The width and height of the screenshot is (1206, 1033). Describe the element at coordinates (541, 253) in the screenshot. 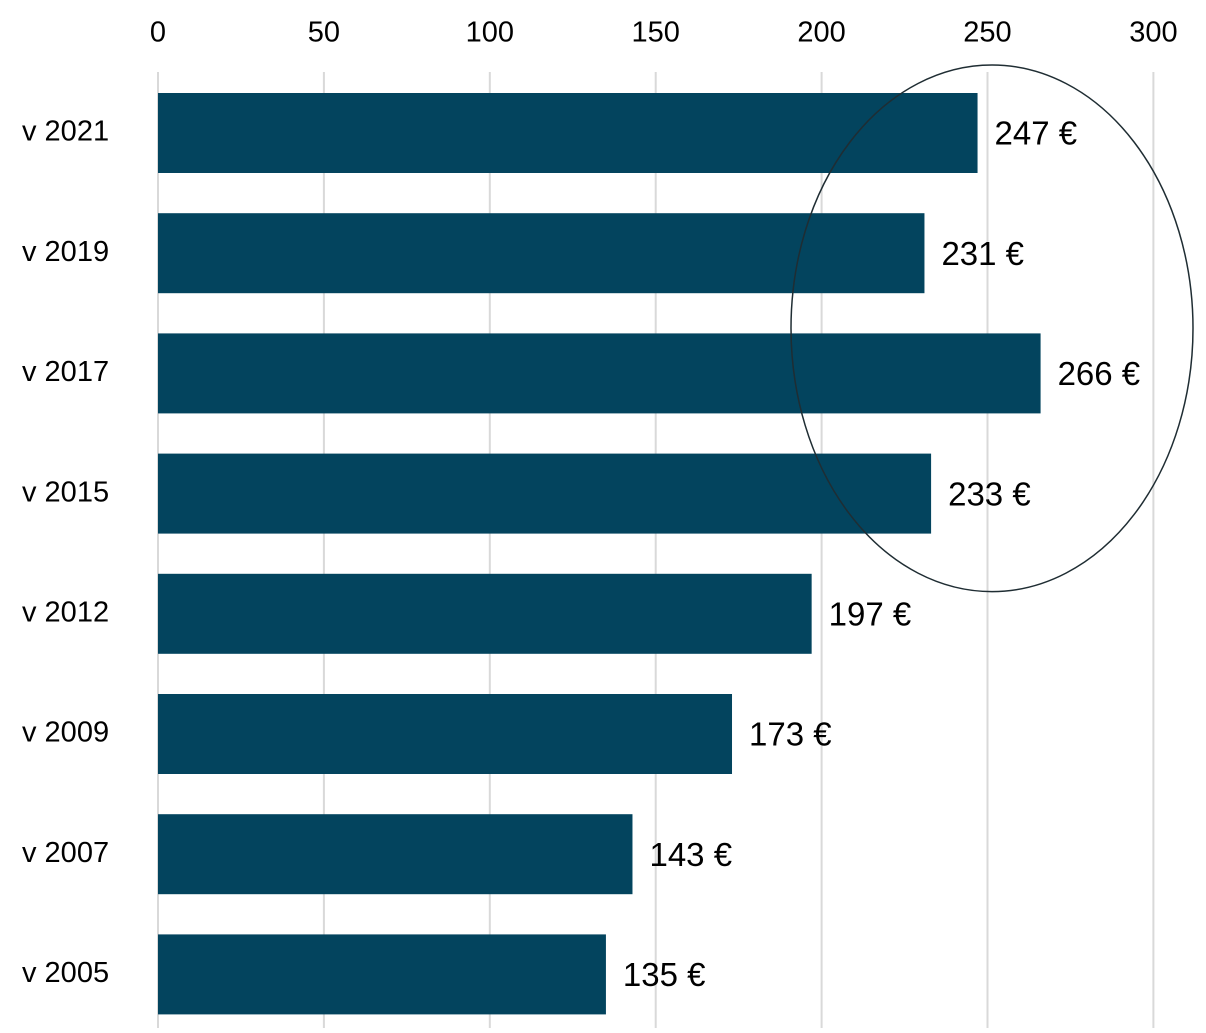

I see `bar-v-2019` at that location.